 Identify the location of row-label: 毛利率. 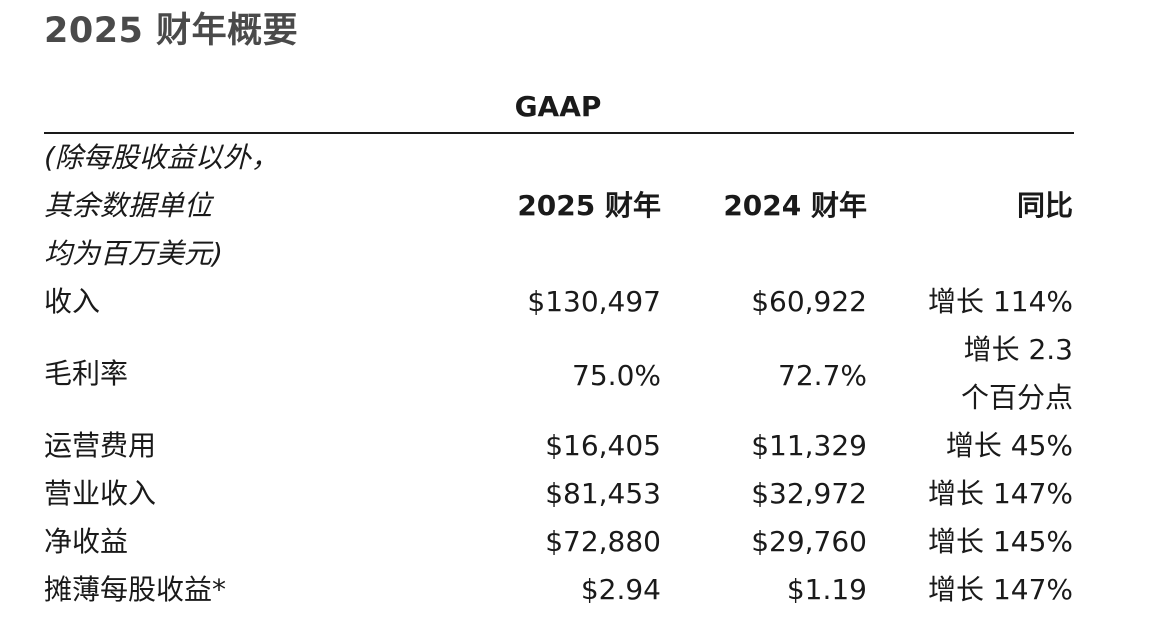
(86, 373).